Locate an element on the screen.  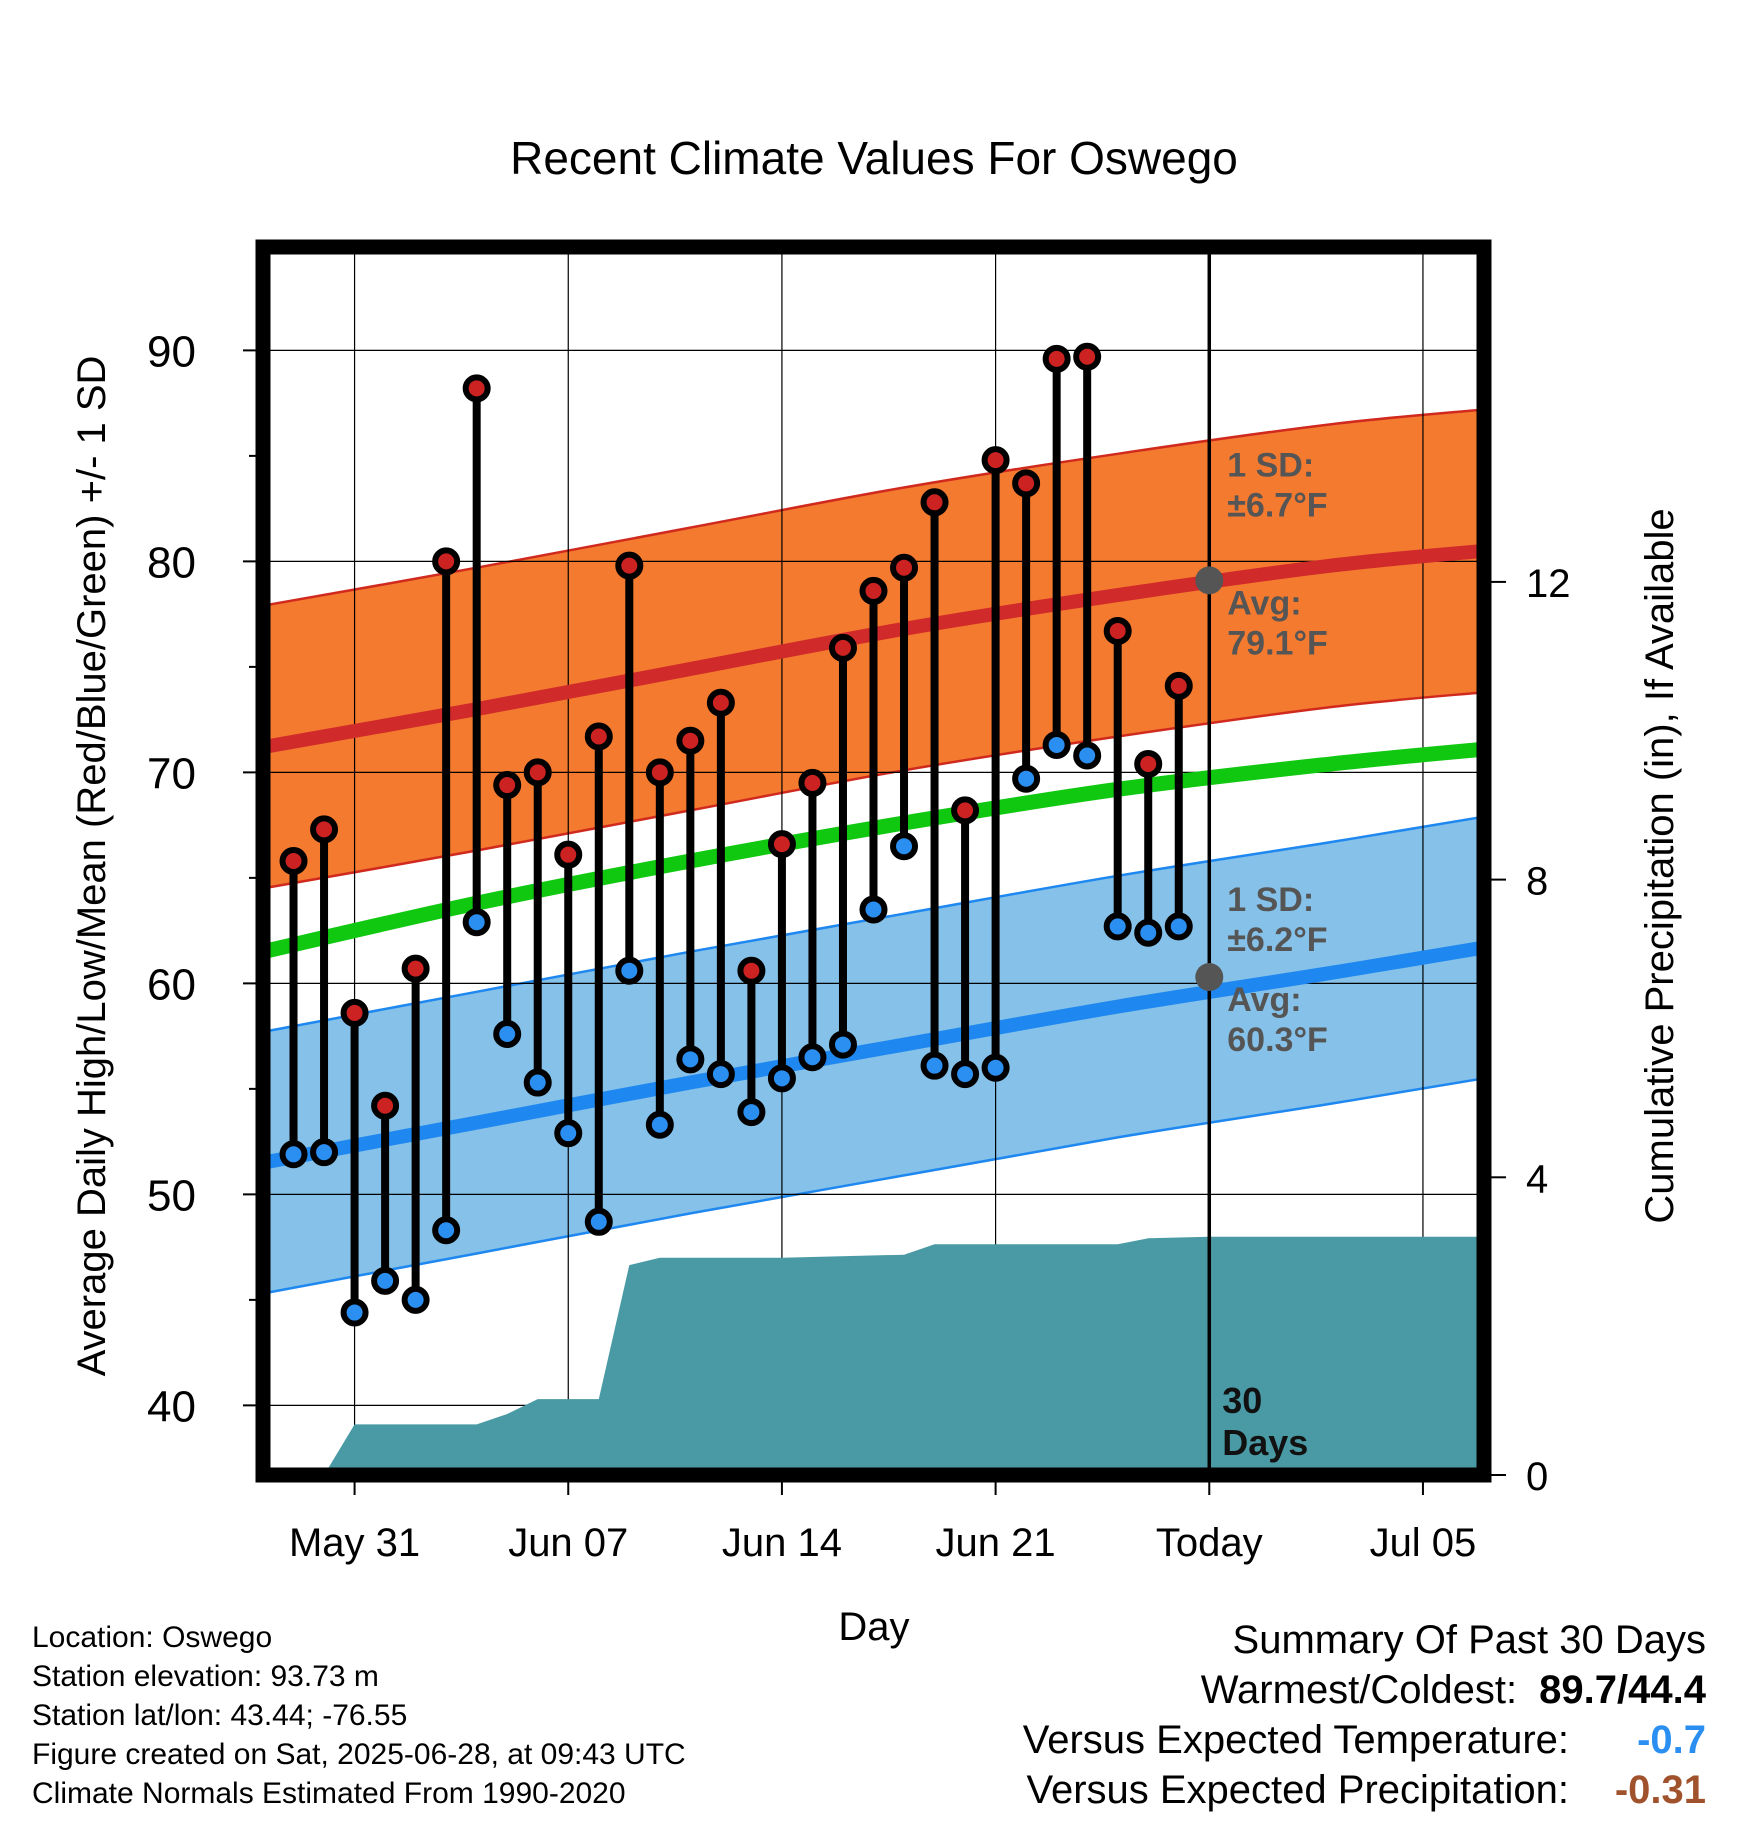
warmest-coldest-row: Warmest/Coldest: 89.7/44.4 is located at coordinates (1296, 1693).